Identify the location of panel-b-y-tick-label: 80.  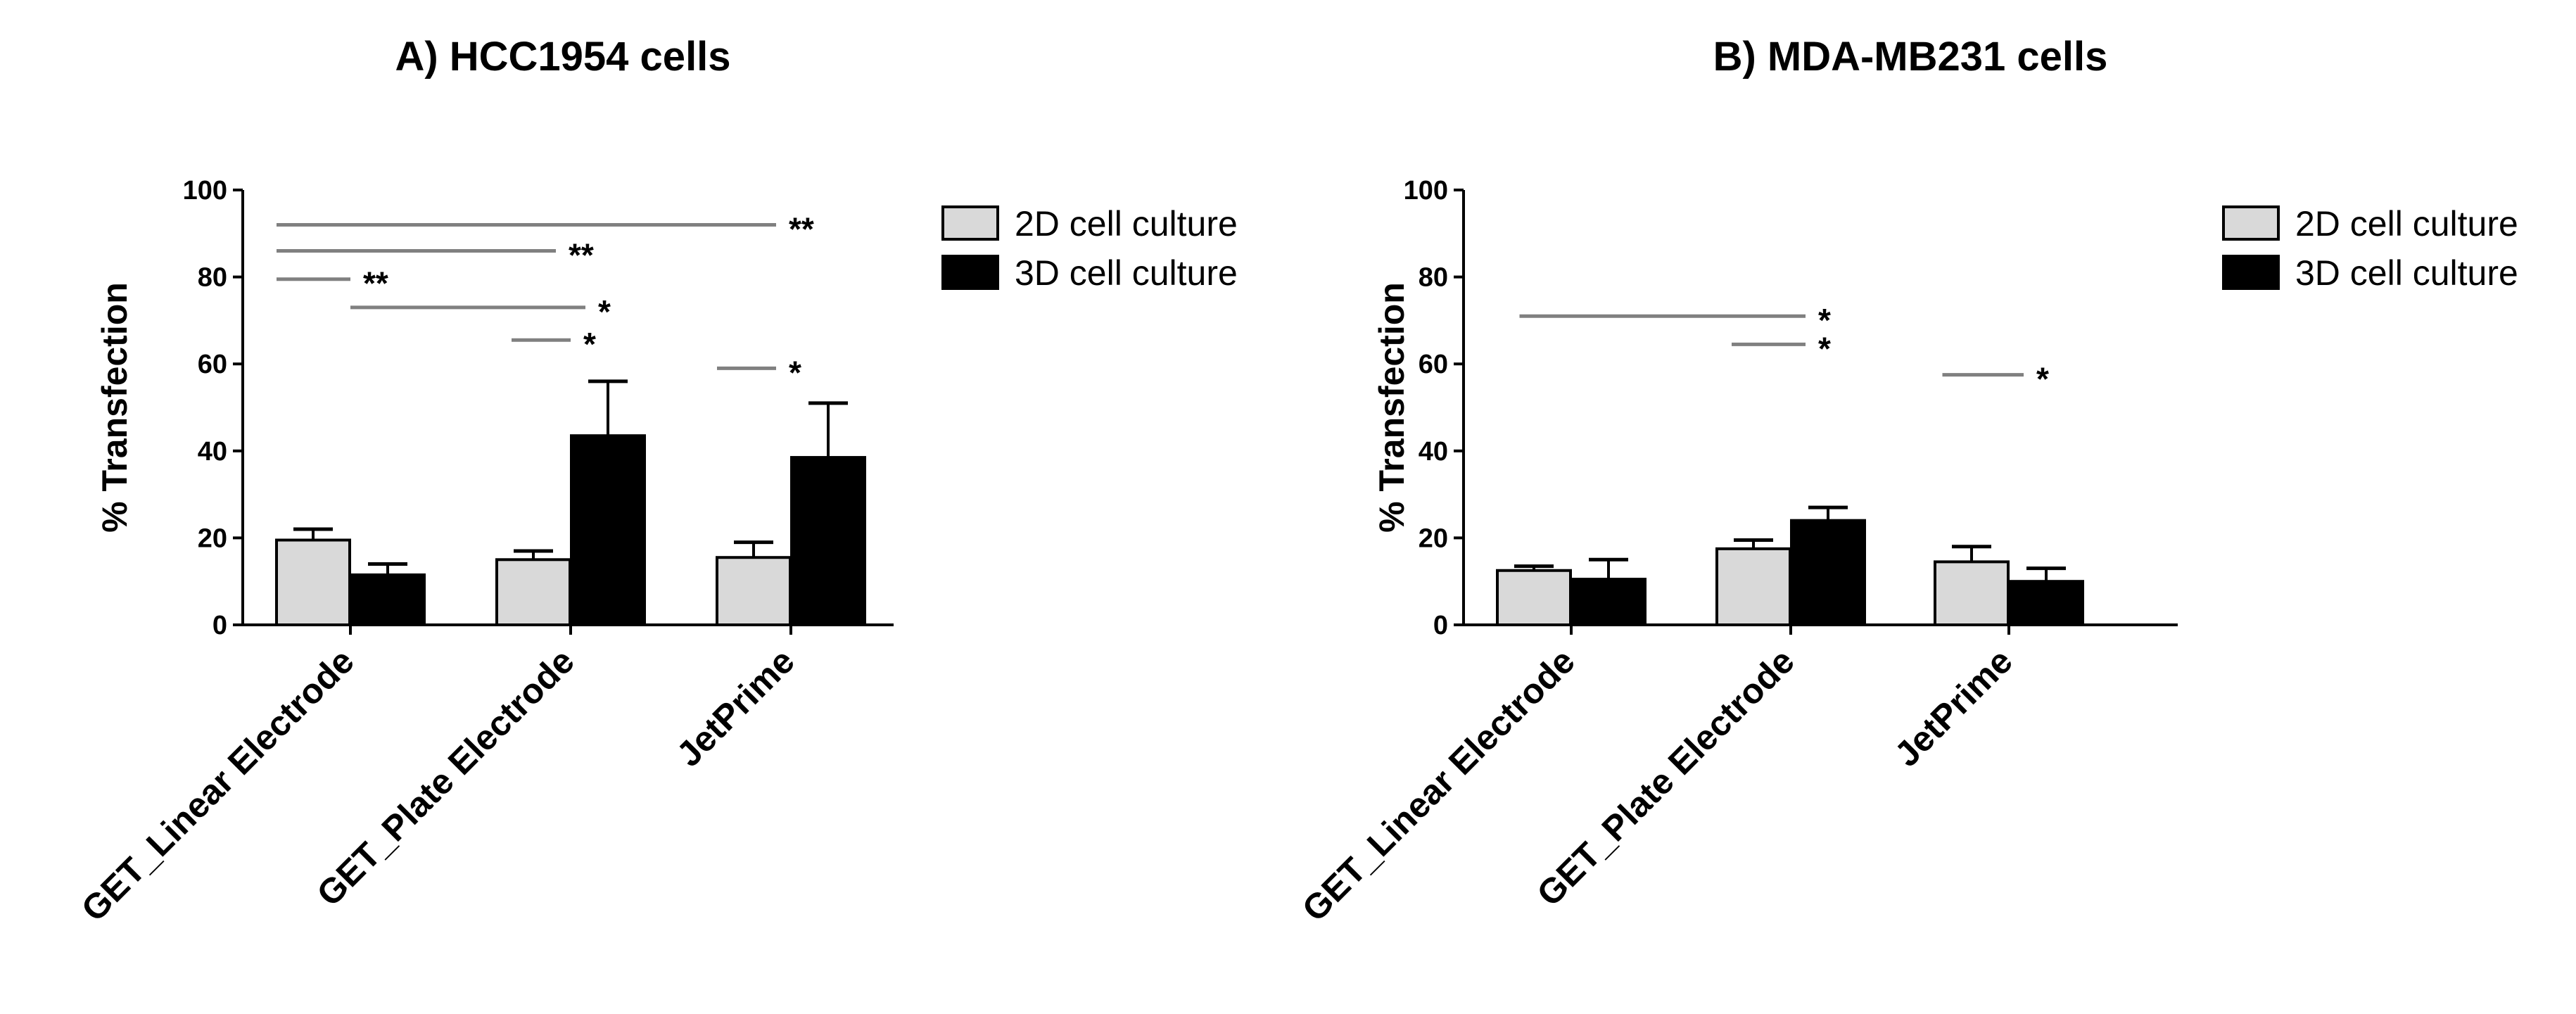
(1433, 278).